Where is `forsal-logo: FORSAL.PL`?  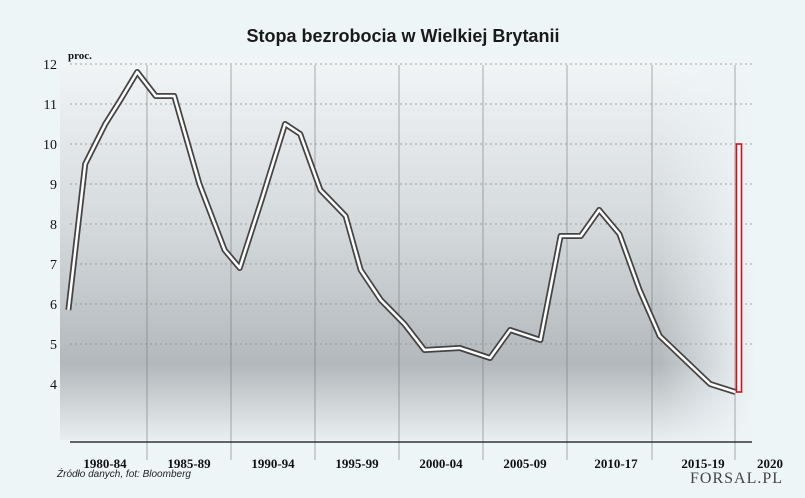 forsal-logo: FORSAL.PL is located at coordinates (736, 478).